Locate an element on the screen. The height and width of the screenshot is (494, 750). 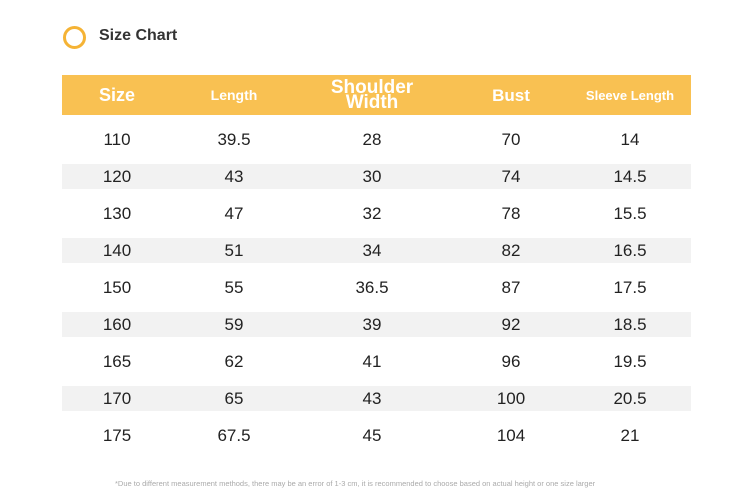
table-cell: 100 is located at coordinates (511, 398).